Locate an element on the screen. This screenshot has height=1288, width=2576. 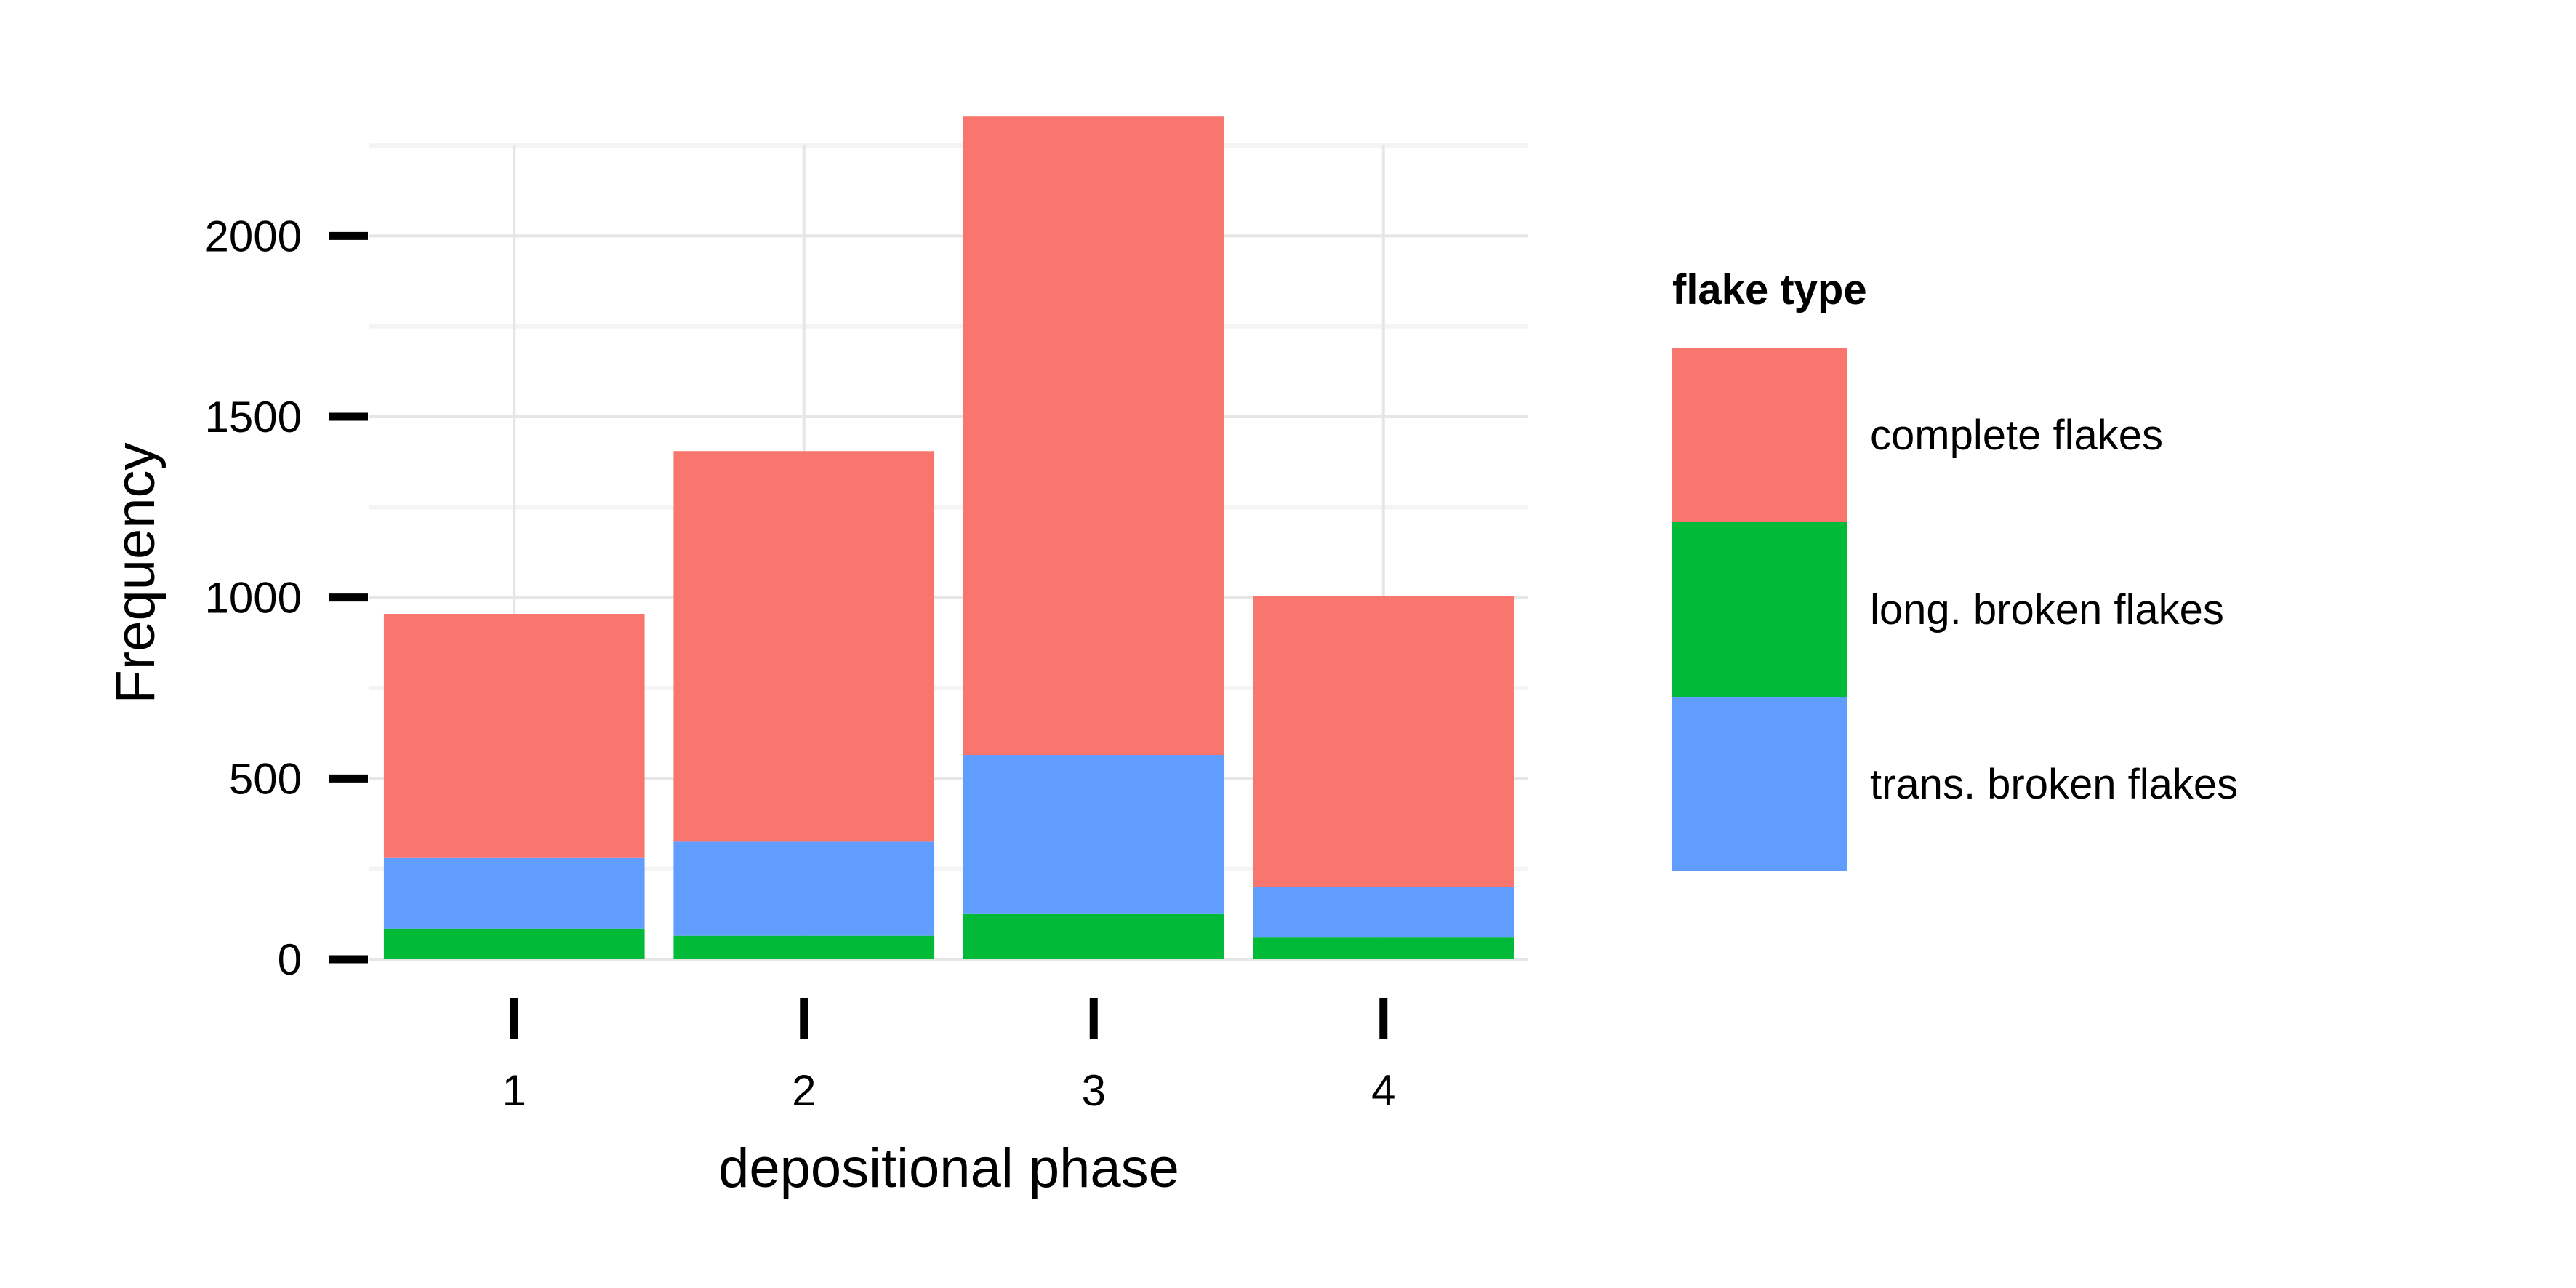
legend-label: complete flakes is located at coordinates (2017, 435).